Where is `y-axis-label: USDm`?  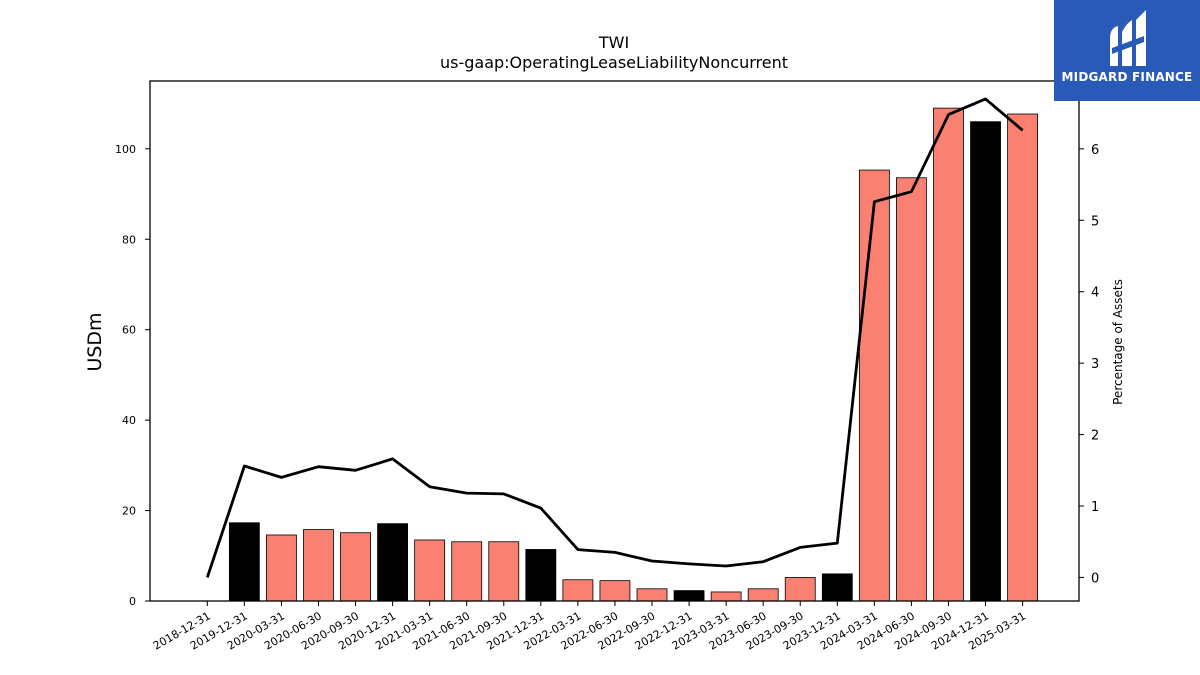
y-axis-label: USDm is located at coordinates (95, 341).